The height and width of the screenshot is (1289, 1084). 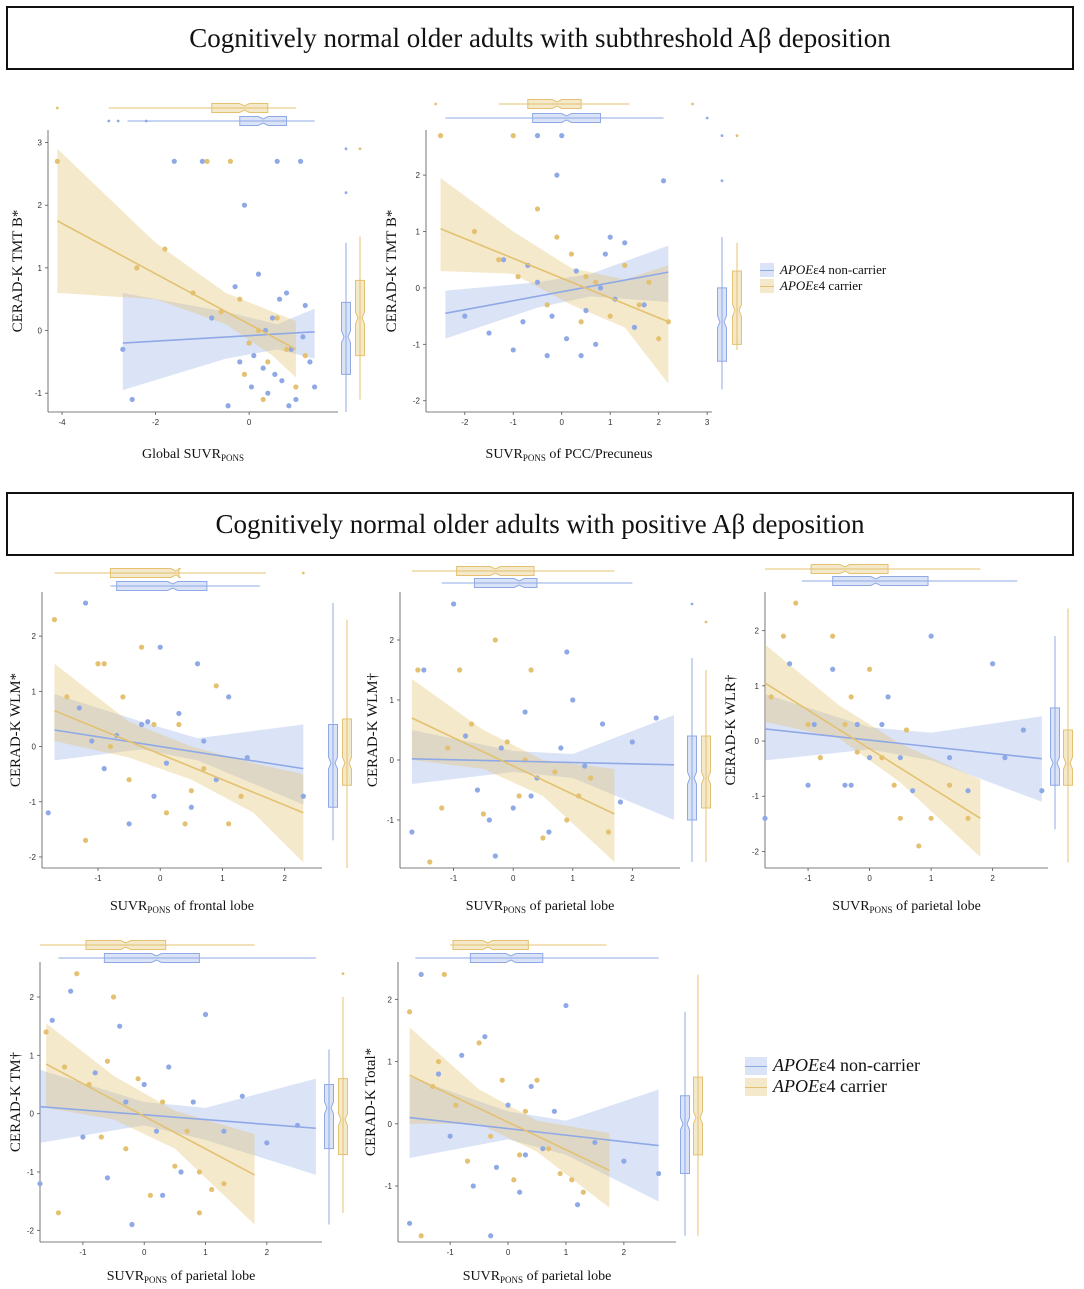 What do you see at coordinates (465, 422) in the screenshot?
I see `x-tick-label: -2` at bounding box center [465, 422].